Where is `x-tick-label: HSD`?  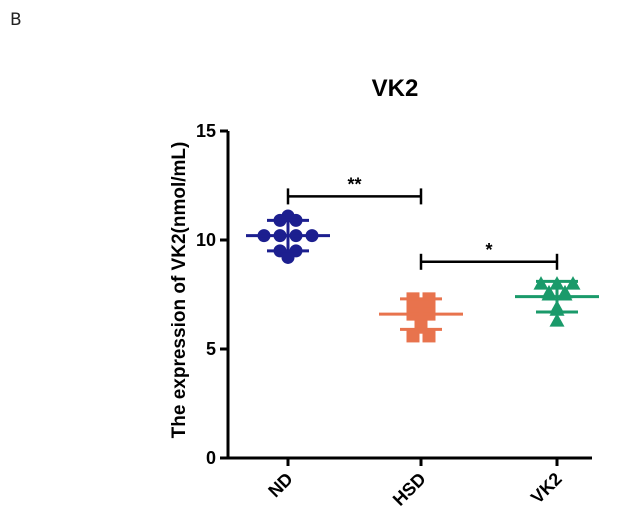
x-tick-label: HSD is located at coordinates (409, 489).